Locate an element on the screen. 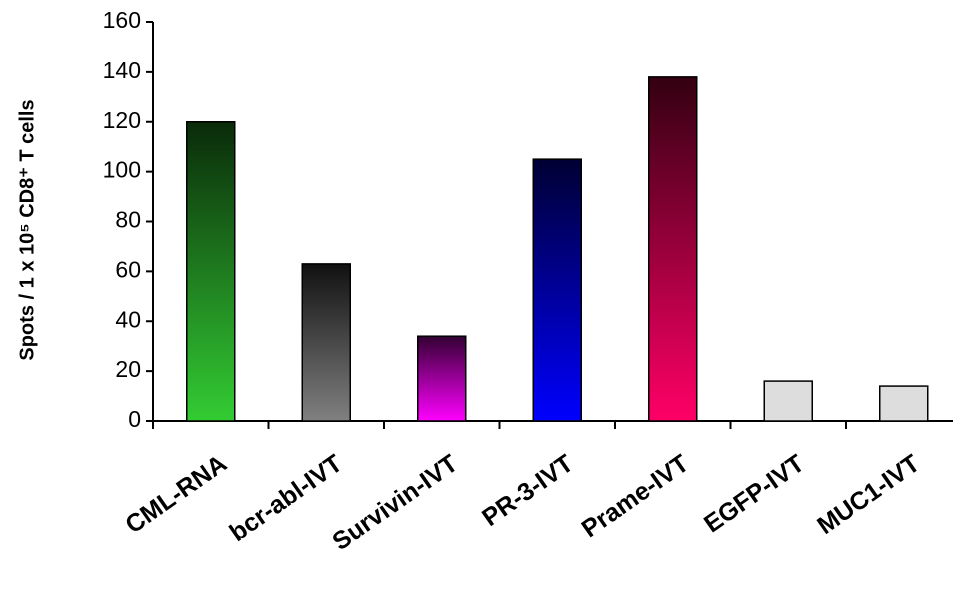  y-tick-label: 80 is located at coordinates (128, 220).